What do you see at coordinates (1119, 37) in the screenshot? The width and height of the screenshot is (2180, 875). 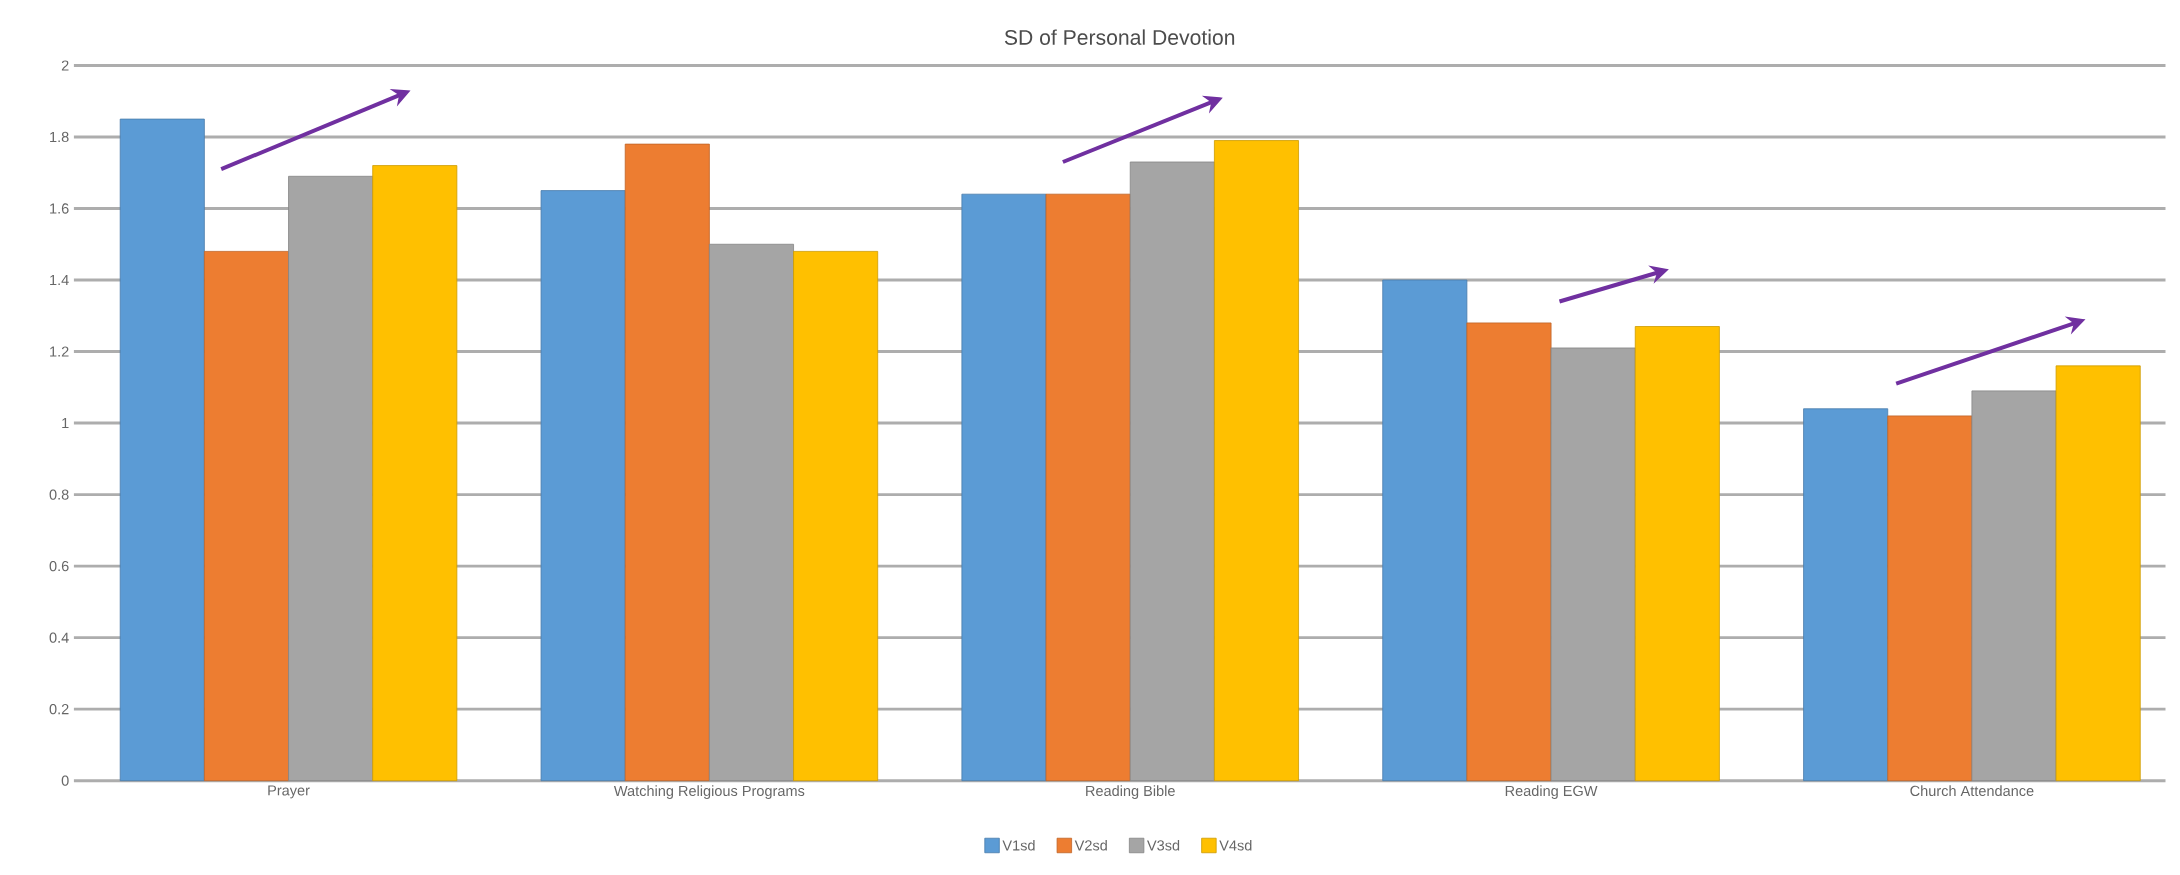 I see `chart-title: SD of Personal Devotion` at bounding box center [1119, 37].